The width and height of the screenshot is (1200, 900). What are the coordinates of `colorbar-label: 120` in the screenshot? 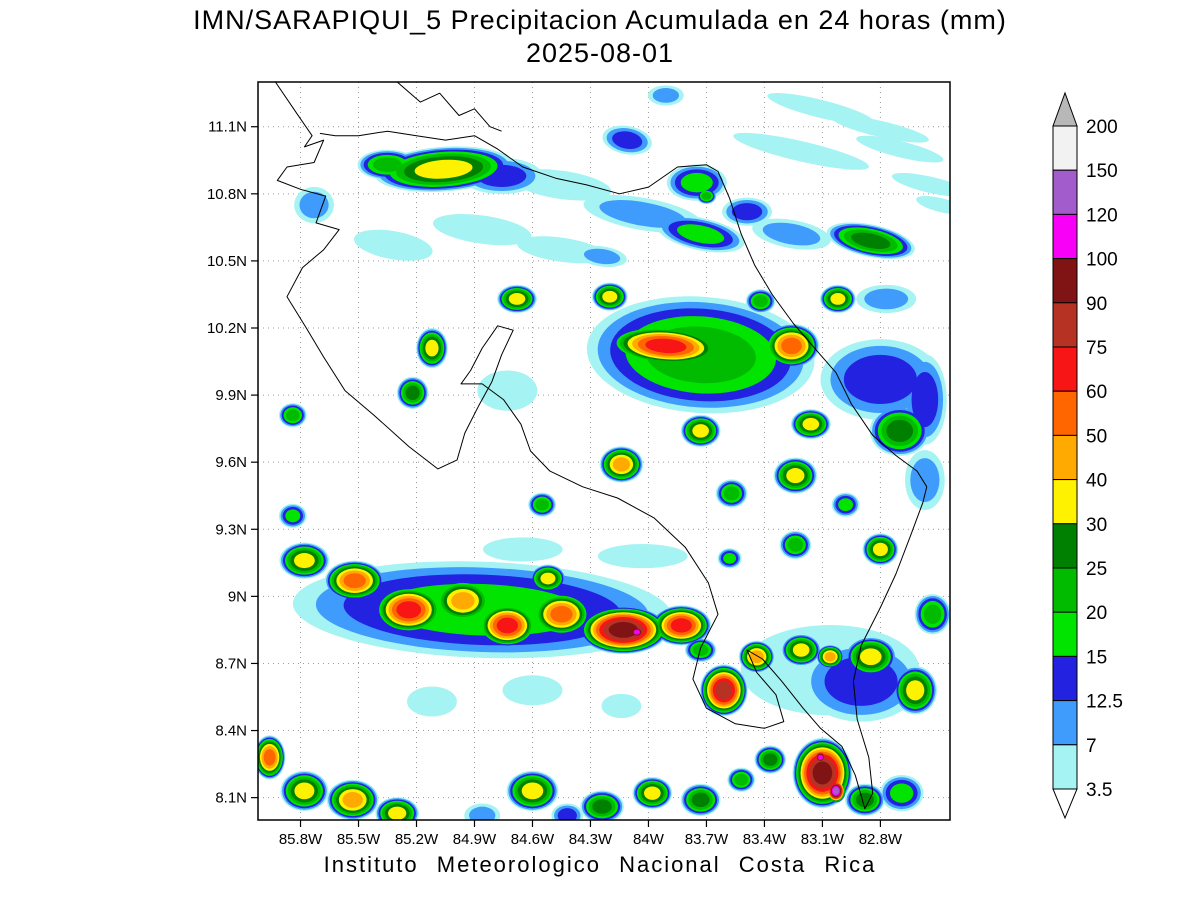 It's located at (1102, 215).